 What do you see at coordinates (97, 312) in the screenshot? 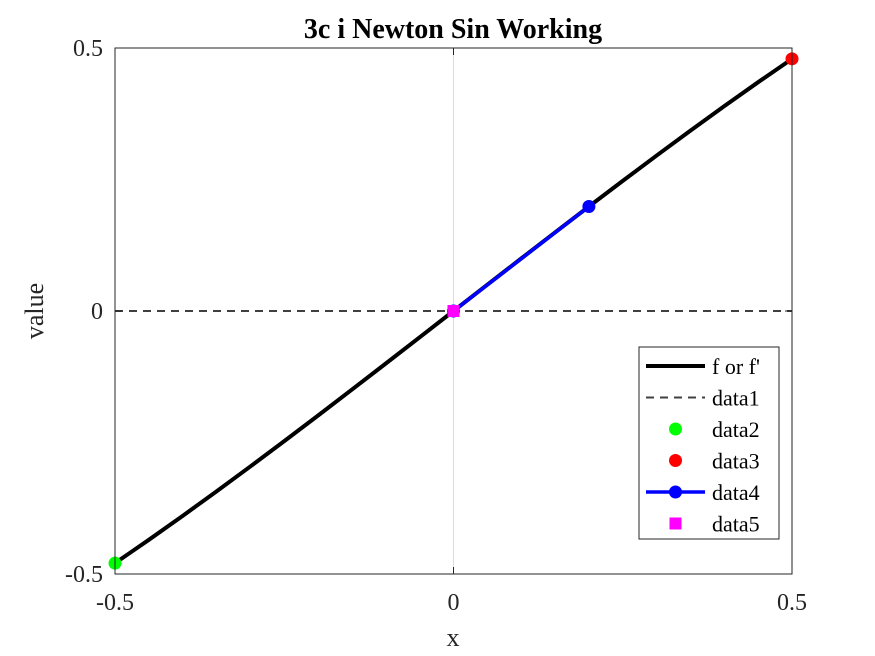
I see `y-tick-label: 0` at bounding box center [97, 312].